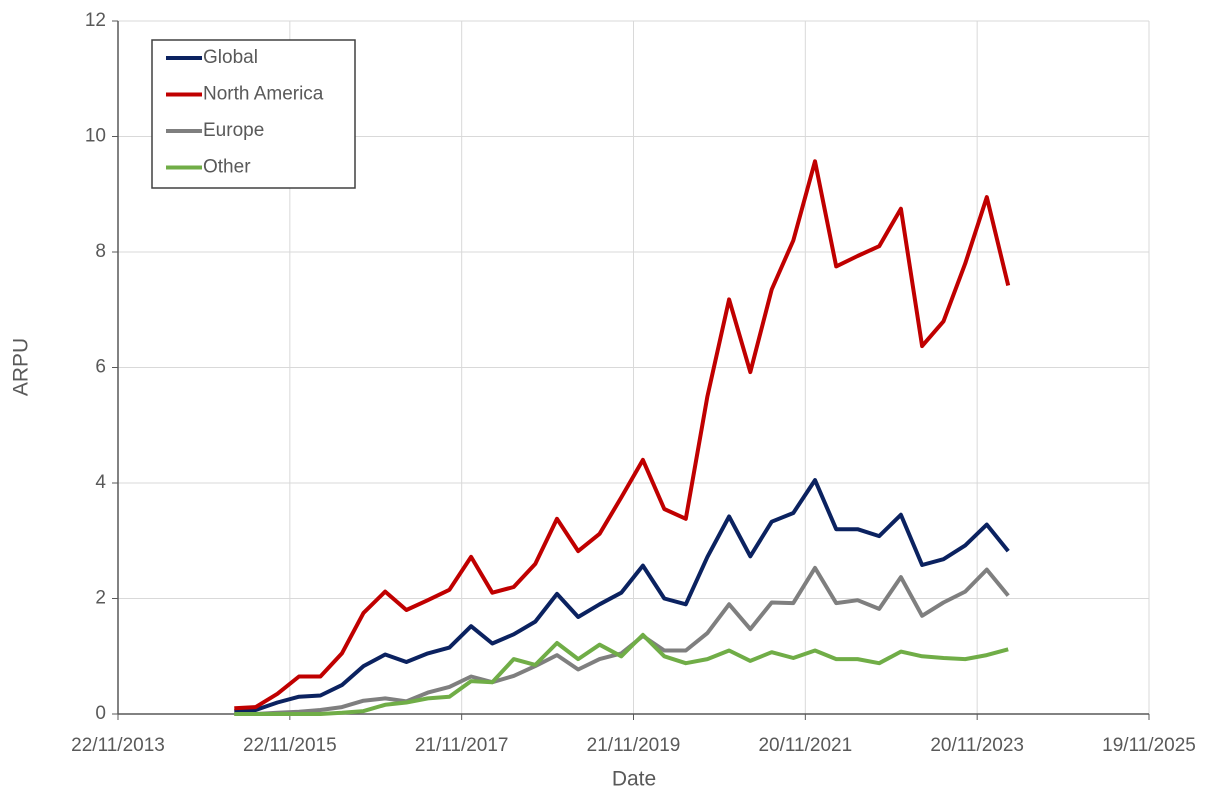 The width and height of the screenshot is (1222, 799). What do you see at coordinates (118, 745) in the screenshot?
I see `x-tick-label: 22/11/2013` at bounding box center [118, 745].